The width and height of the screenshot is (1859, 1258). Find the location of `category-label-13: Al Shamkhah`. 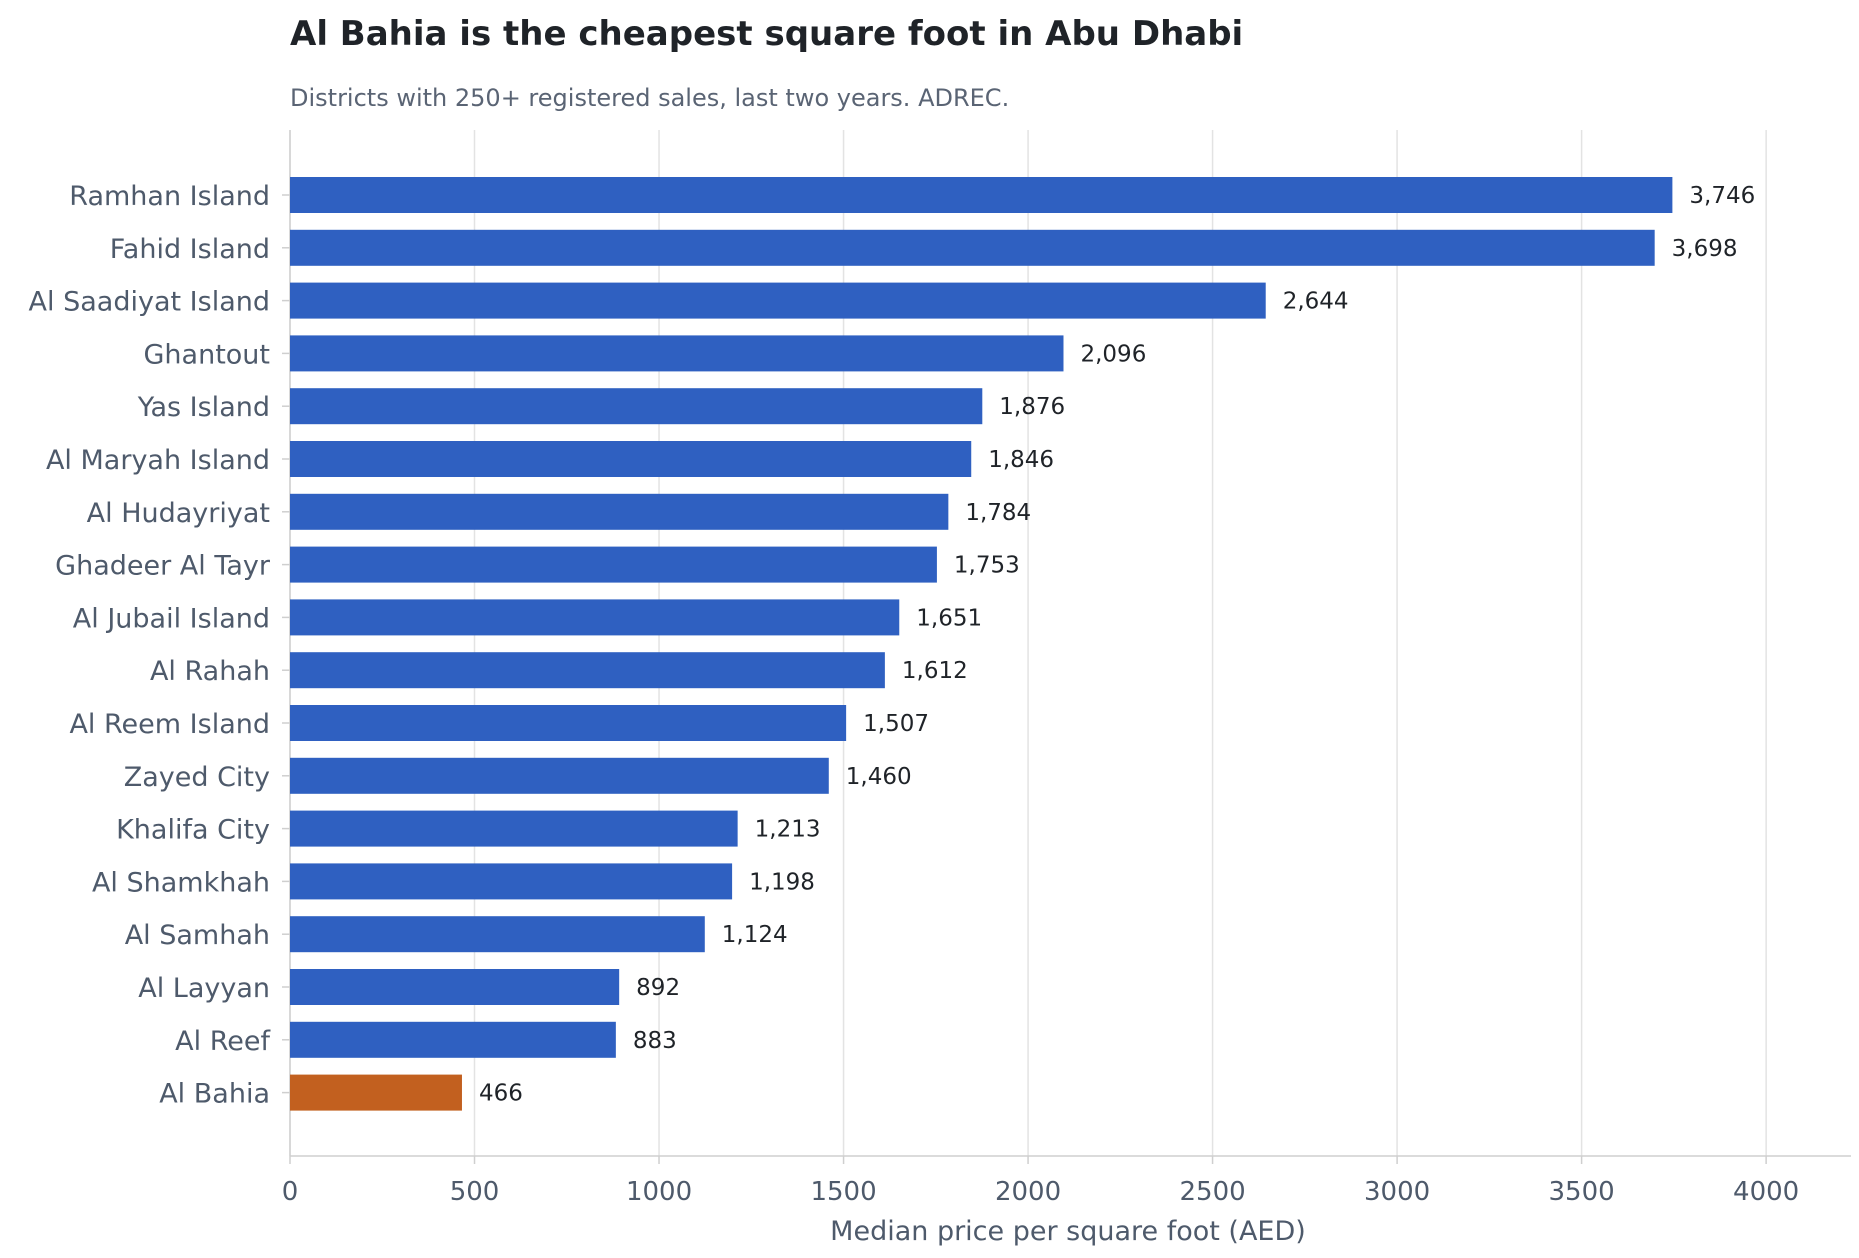

category-label-13: Al Shamkhah is located at coordinates (181, 882).